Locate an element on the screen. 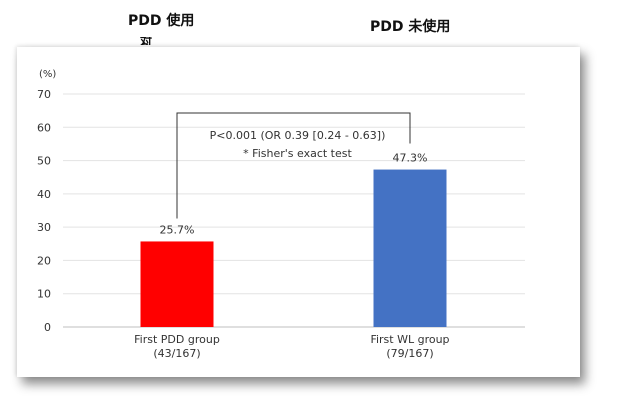 This screenshot has width=618, height=416. y-tick-label: 60 is located at coordinates (44, 127).